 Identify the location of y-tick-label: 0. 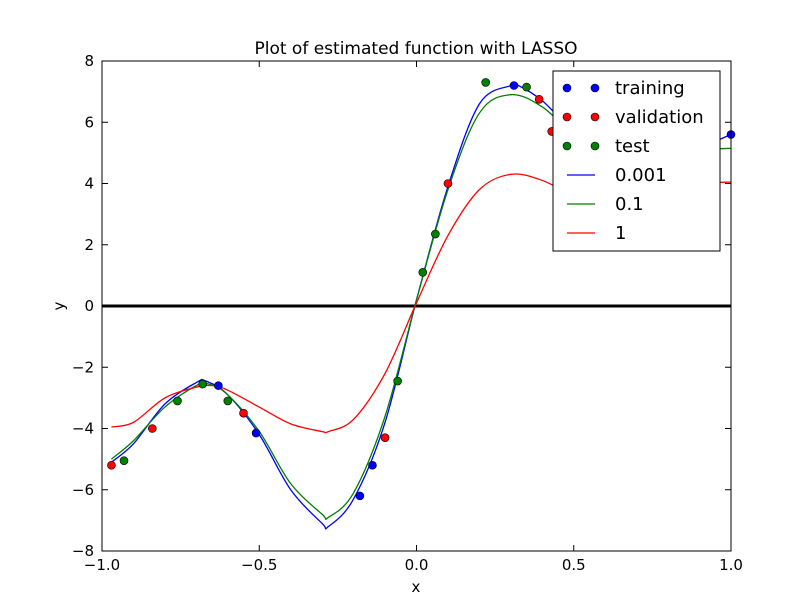
(89, 306).